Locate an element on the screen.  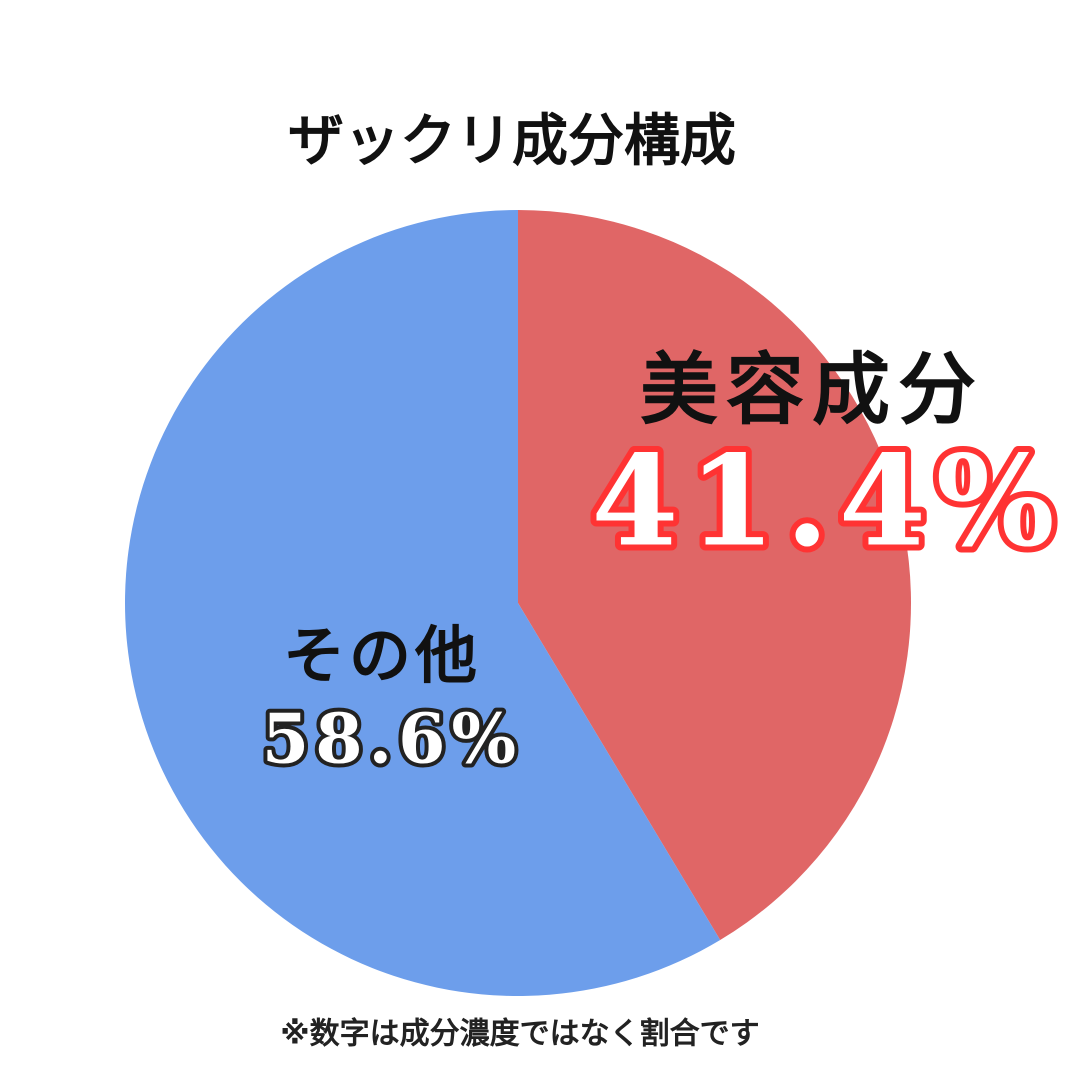
category-label: その他 is located at coordinates (382, 655).